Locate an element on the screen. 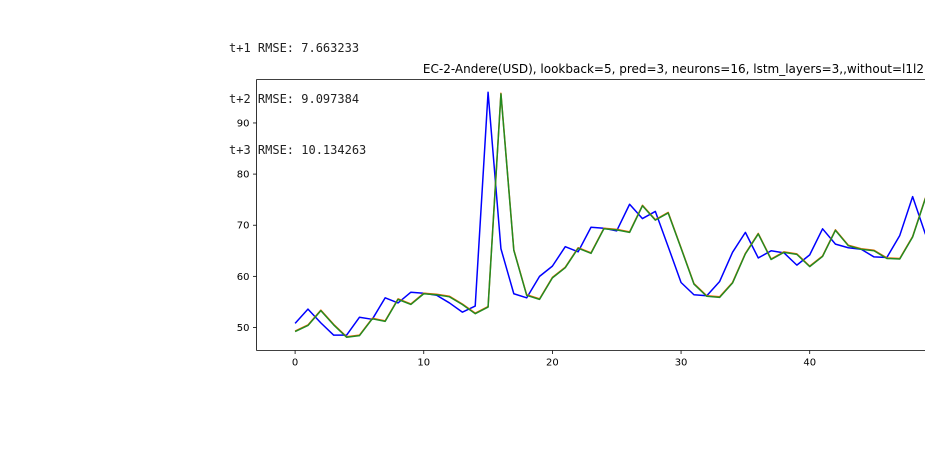 The image size is (925, 460). y-tick-label: 90 is located at coordinates (243, 123).